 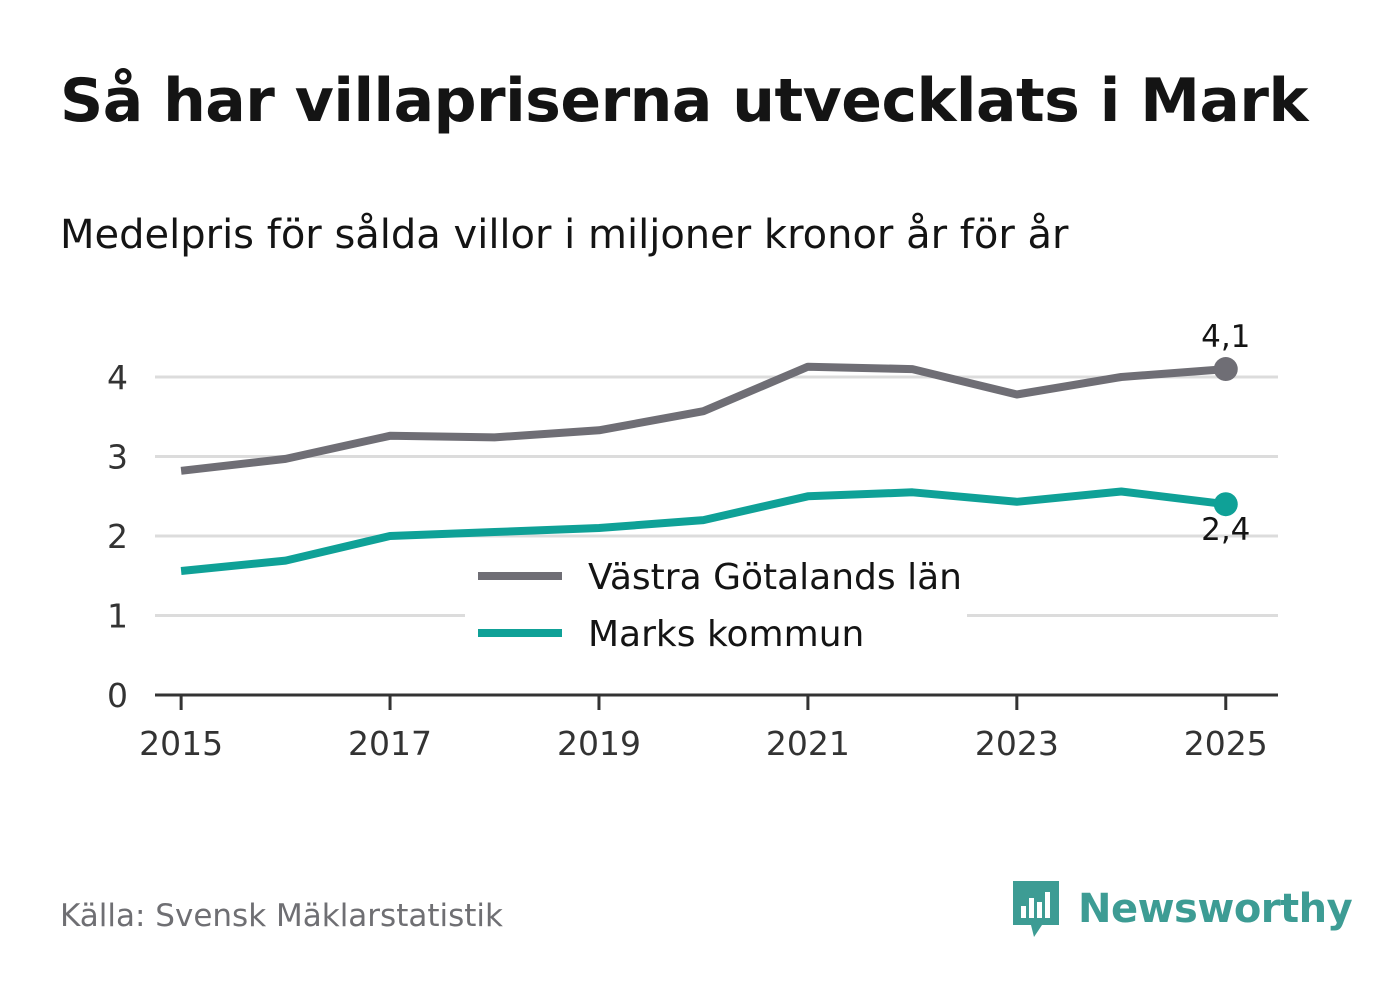 I want to click on legend-label-2: Marks kommun, so click(x=726, y=634).